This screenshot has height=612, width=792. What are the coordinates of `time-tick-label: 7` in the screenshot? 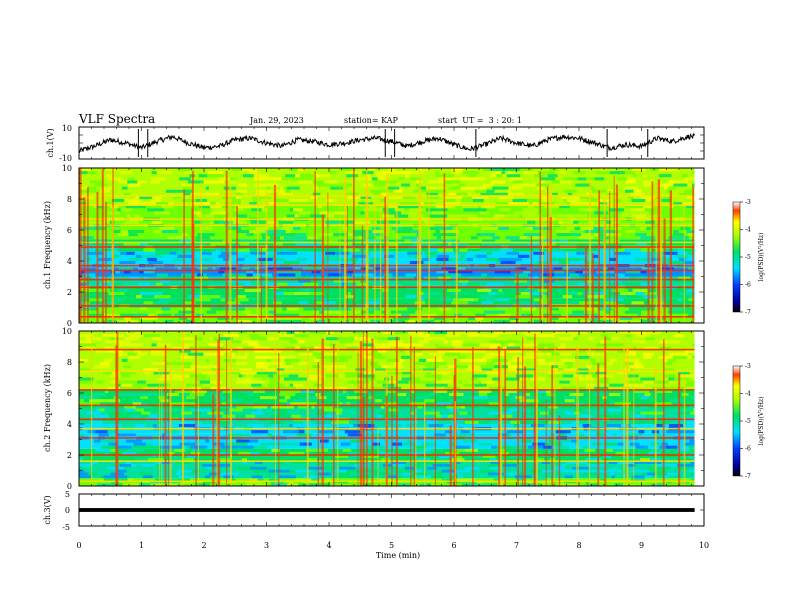 It's located at (516, 545).